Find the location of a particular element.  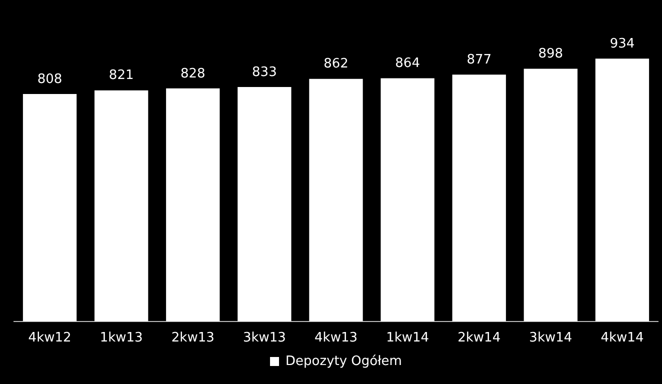

data-label: 821 is located at coordinates (121, 76).